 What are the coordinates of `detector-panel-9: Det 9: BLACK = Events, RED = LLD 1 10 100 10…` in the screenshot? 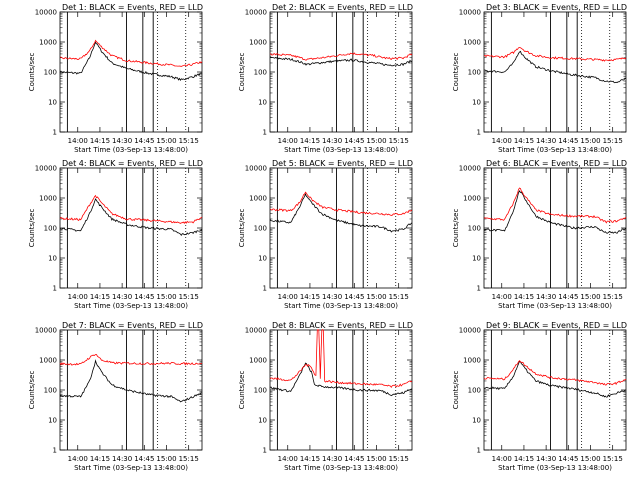 It's located at (539, 396).